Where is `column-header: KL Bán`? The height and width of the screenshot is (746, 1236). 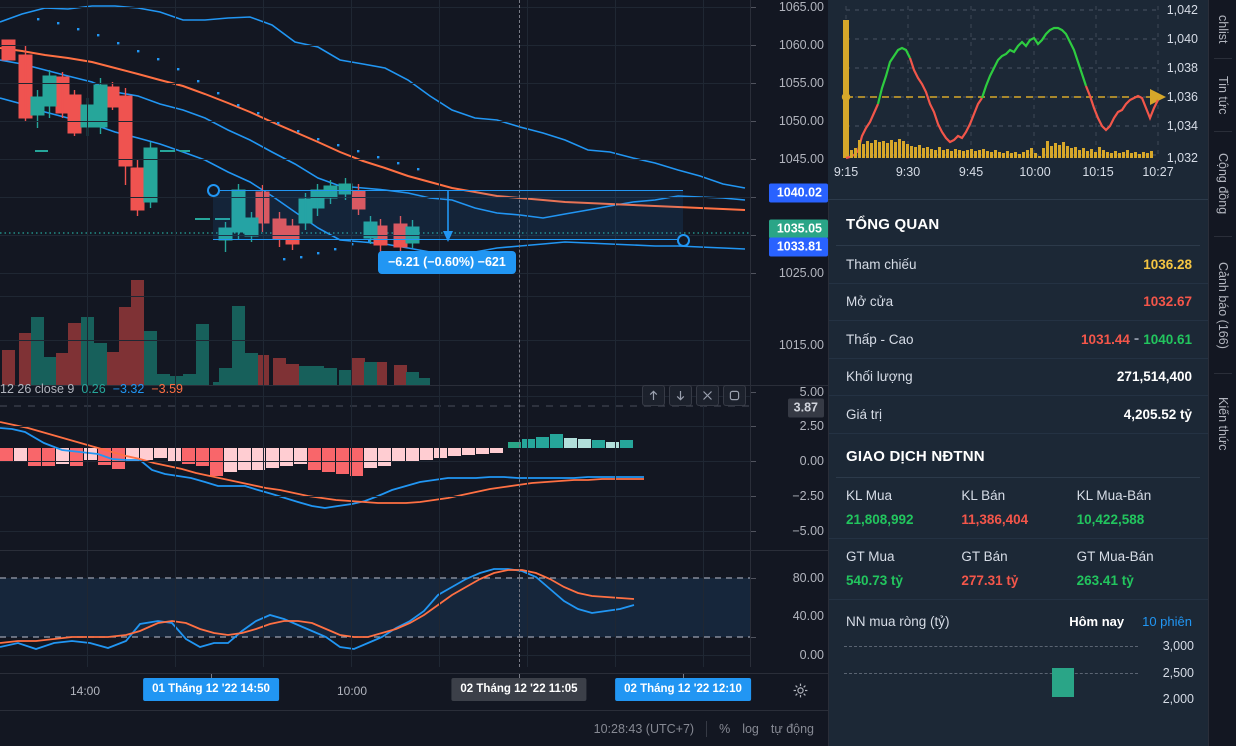 column-header: KL Bán is located at coordinates (983, 495).